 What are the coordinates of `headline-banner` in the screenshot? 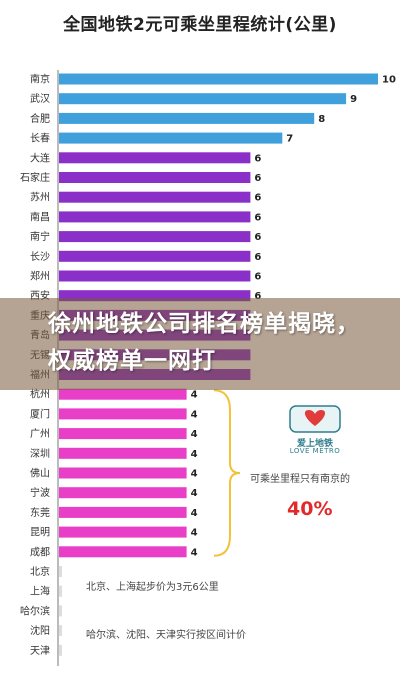 It's located at (200, 344).